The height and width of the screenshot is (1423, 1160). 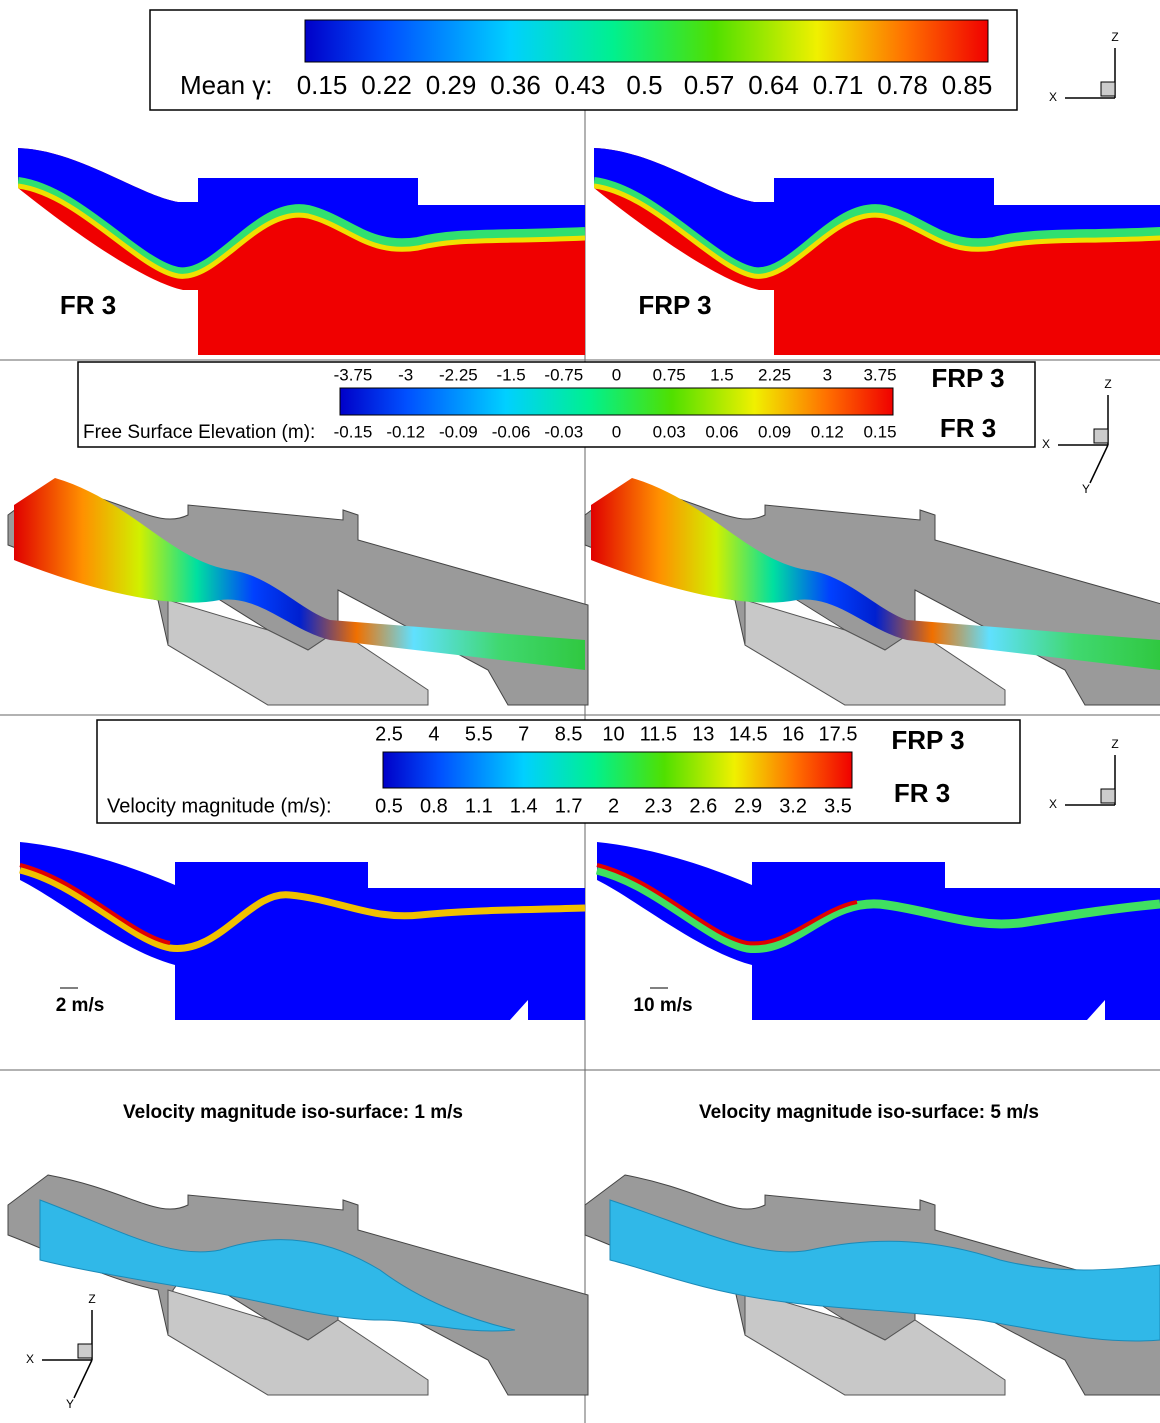 What do you see at coordinates (219, 806) in the screenshot?
I see `legend-label: Velocity magnitude (m/s):` at bounding box center [219, 806].